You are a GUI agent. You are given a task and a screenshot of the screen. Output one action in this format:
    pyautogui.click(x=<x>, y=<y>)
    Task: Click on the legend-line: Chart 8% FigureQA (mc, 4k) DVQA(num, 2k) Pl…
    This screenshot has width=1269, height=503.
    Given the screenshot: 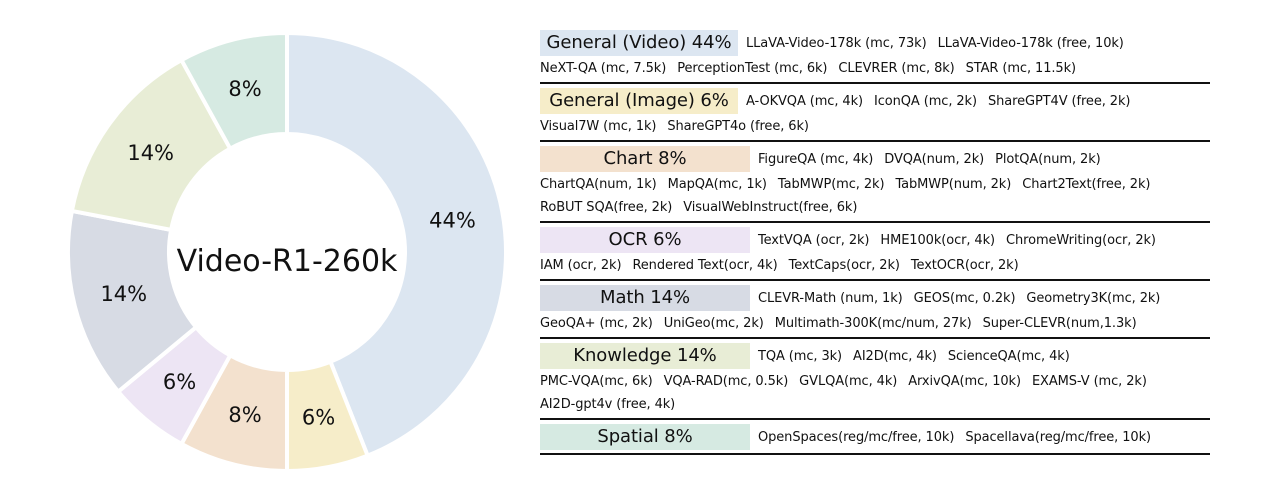 What is the action you would take?
    pyautogui.click(x=875, y=159)
    